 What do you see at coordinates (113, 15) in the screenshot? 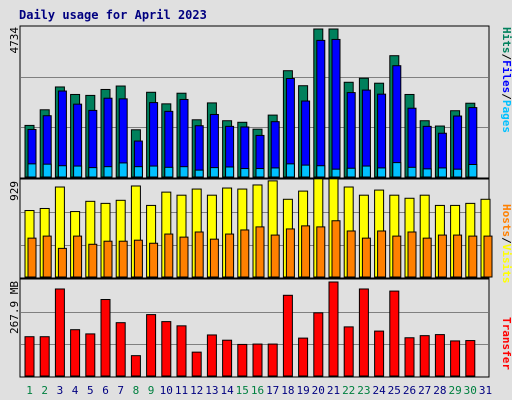
I see `chart-title: Daily usage for April 2023` at bounding box center [113, 15].